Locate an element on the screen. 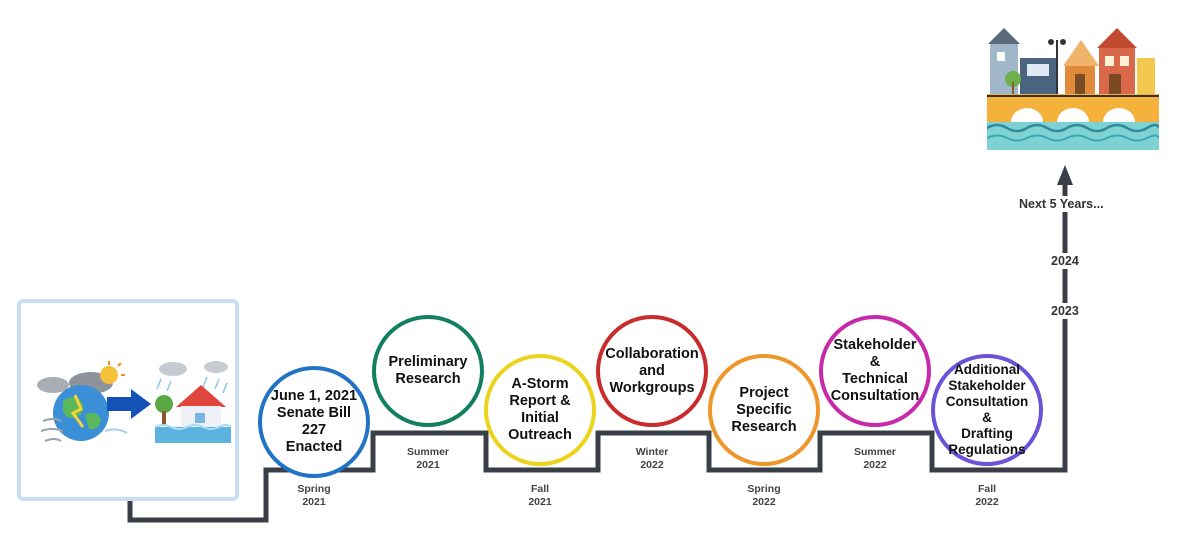  stage-circle-3: A-Storm Report & Initial Outreach is located at coordinates (540, 410).